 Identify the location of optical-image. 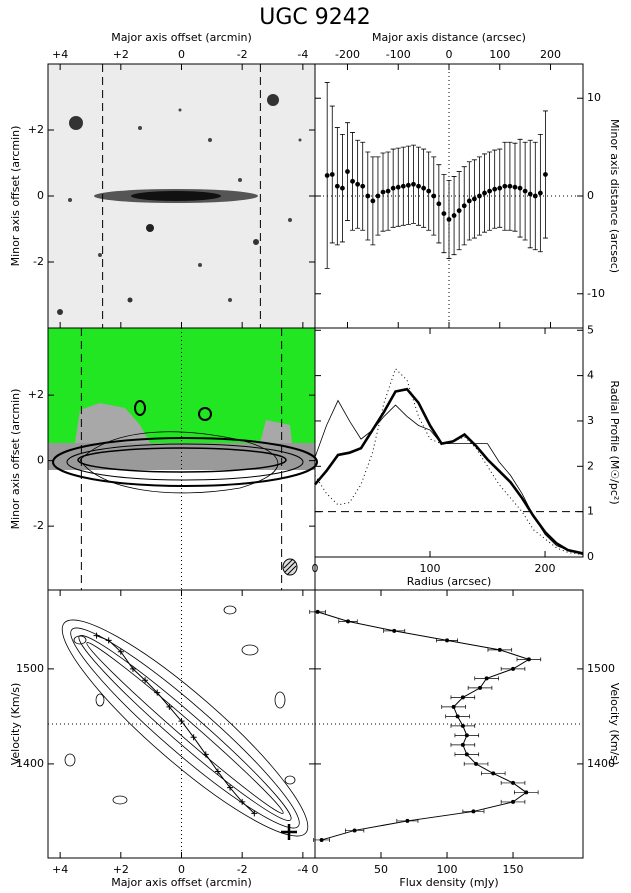
(181, 196).